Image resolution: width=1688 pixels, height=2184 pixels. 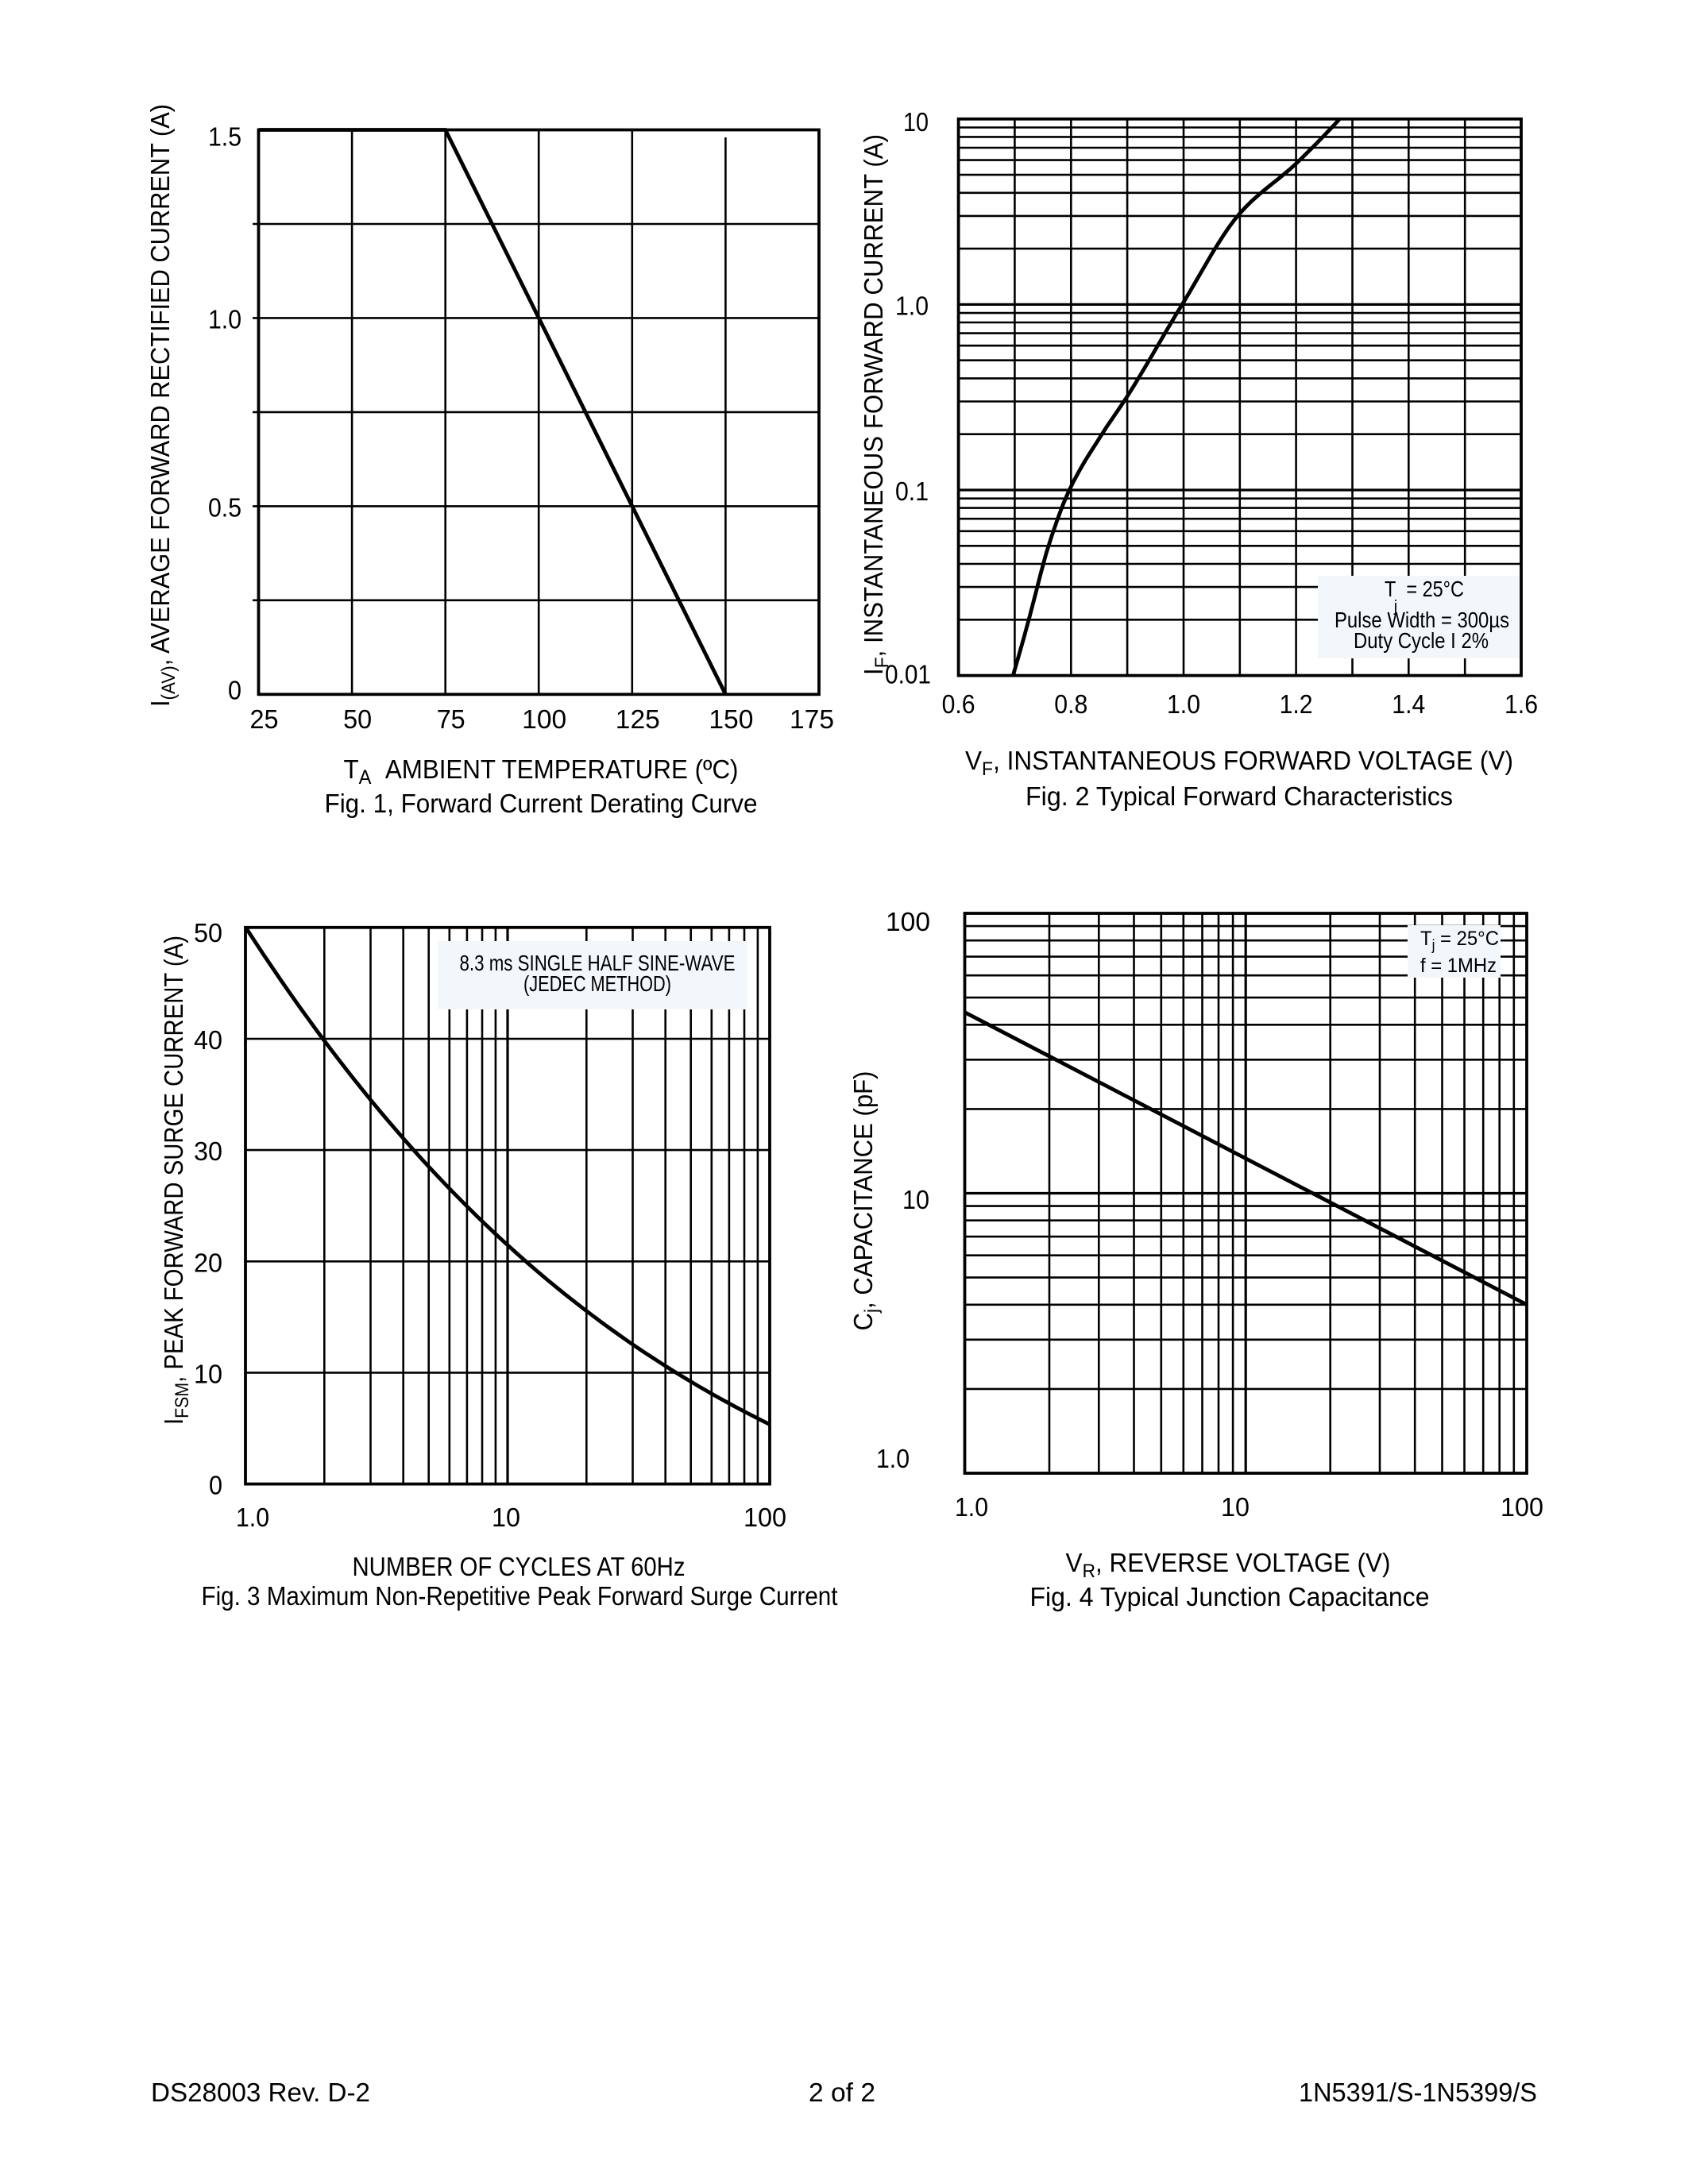 I want to click on svg-text:IF, INSTANTANEOUS FORWARD CURR: IF, INSTANTANEOUS FORWARD CURRENT (A), so click(x=876, y=404).